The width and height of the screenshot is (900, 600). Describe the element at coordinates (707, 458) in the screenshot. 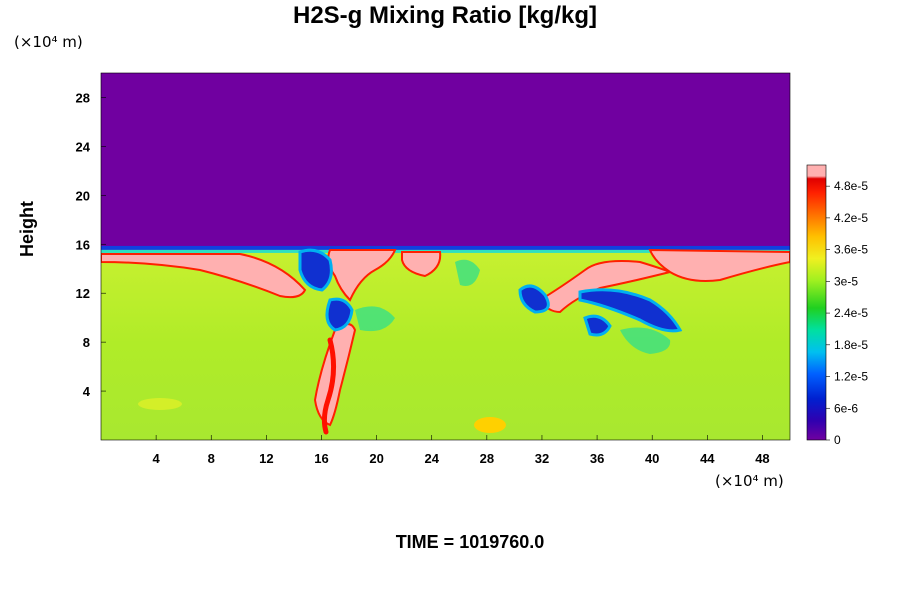

I see `x-tick-label: 44` at that location.